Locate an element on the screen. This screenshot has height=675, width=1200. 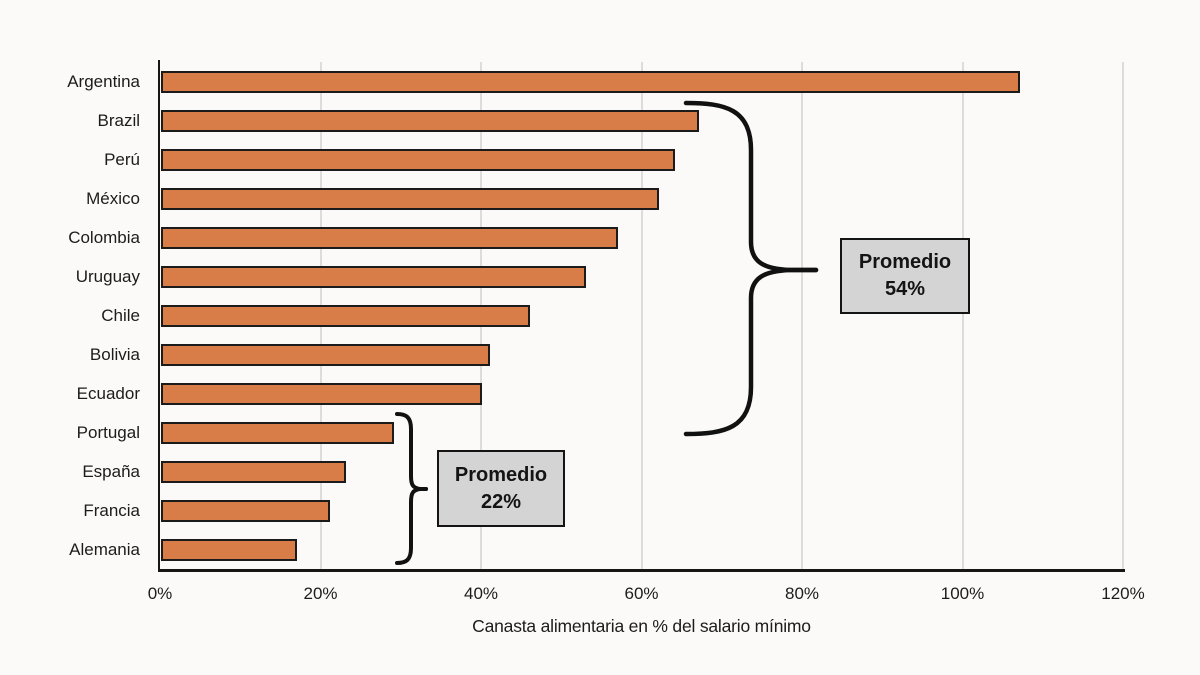
annotation-value: 22% is located at coordinates (501, 501).